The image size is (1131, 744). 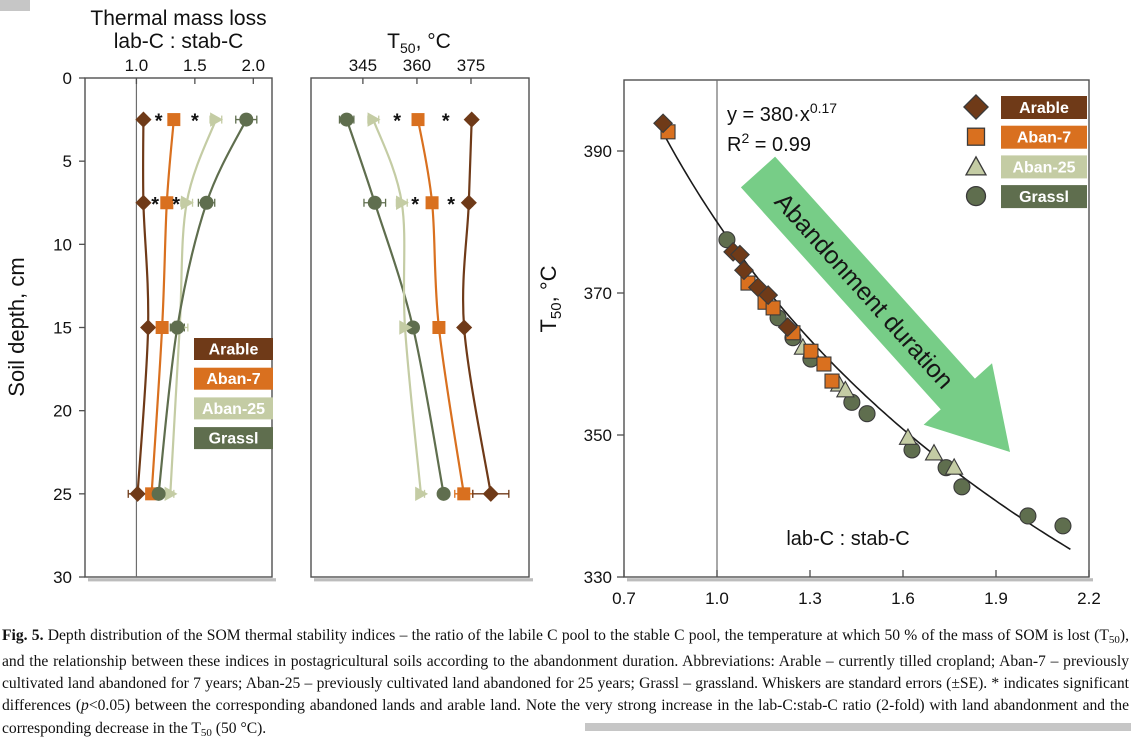 What do you see at coordinates (471, 65) in the screenshot?
I see `x-tick-label: 375` at bounding box center [471, 65].